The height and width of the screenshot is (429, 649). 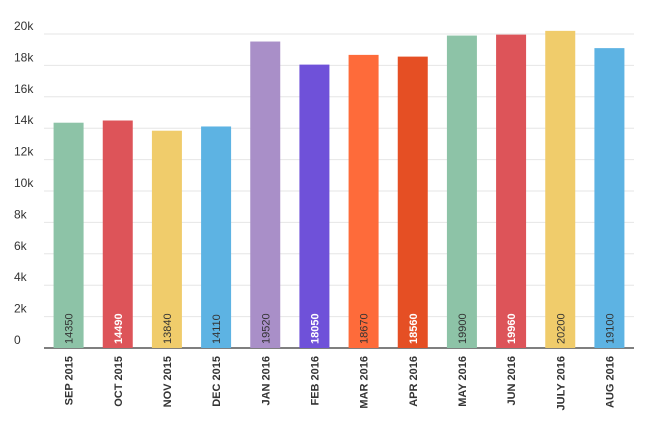 I want to click on y-tick-label: 14k, so click(x=24, y=120).